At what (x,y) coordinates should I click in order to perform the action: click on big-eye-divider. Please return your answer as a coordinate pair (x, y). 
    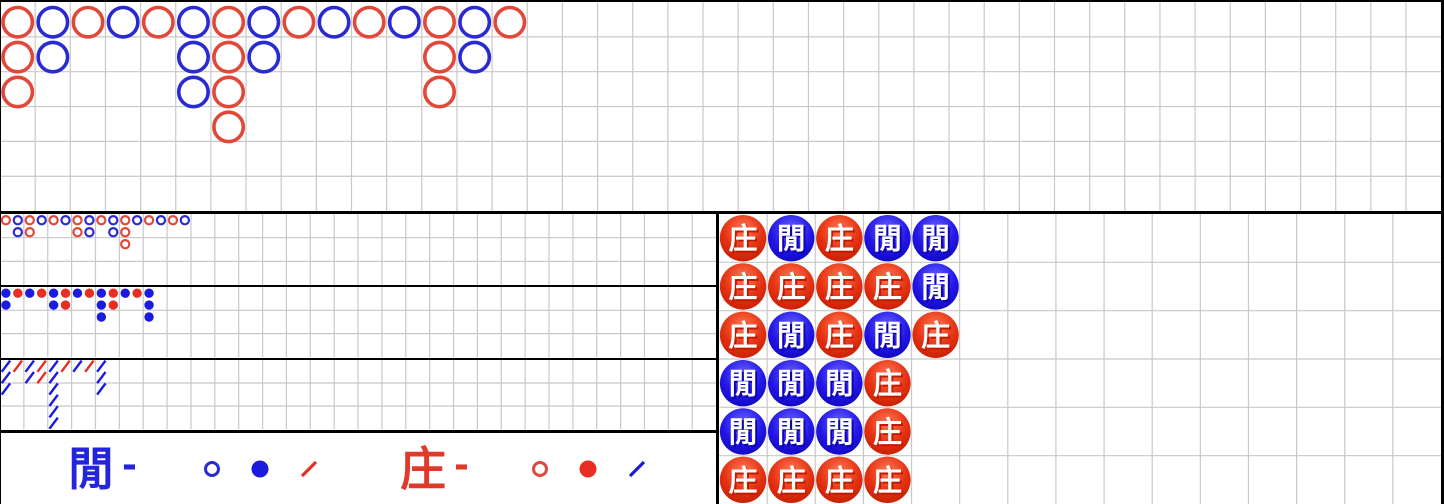
    Looking at the image, I should click on (358, 286).